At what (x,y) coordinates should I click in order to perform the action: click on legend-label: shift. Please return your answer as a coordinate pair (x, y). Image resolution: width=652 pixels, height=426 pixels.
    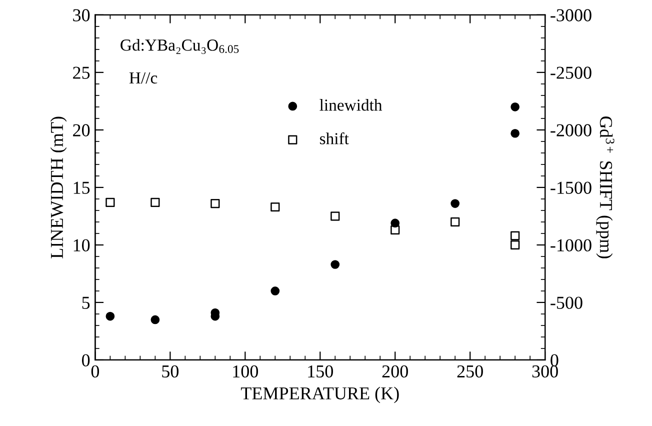
    Looking at the image, I should click on (334, 138).